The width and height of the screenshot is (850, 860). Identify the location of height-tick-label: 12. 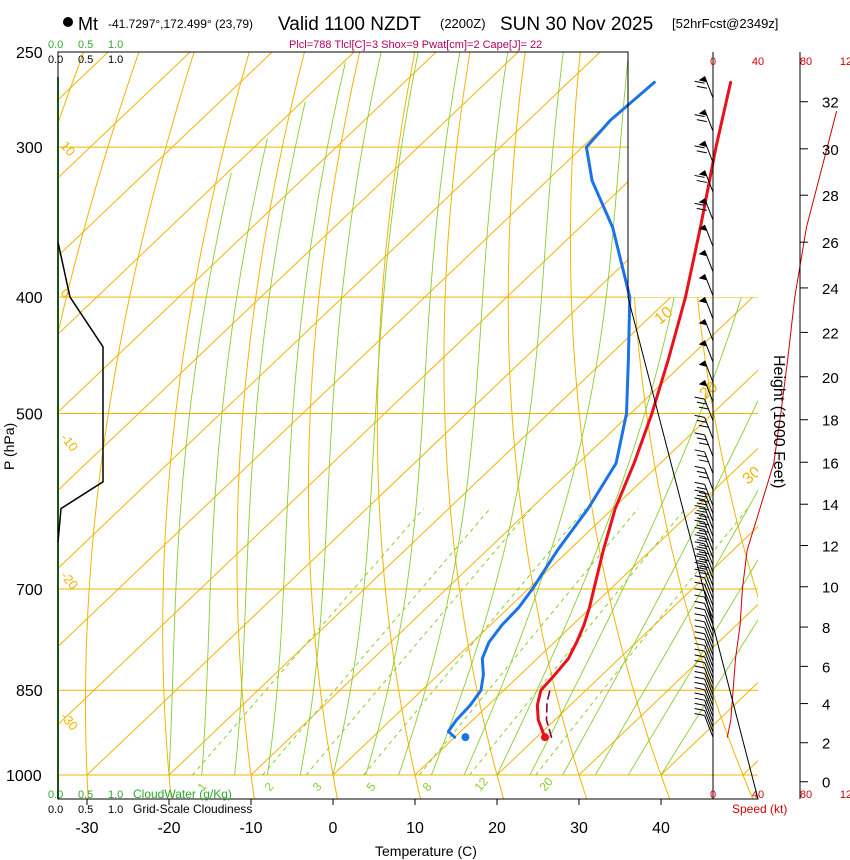
(830, 546).